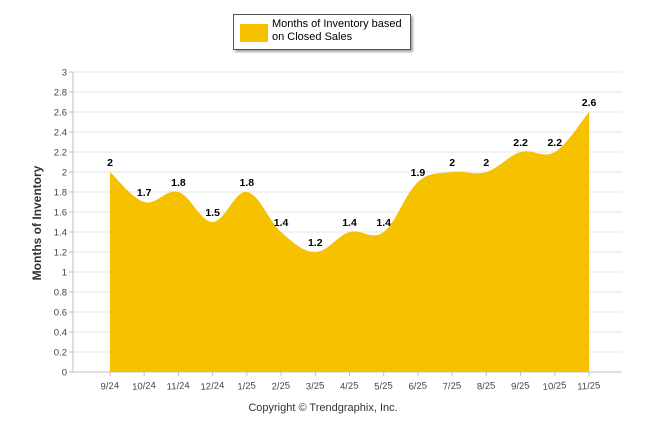 The height and width of the screenshot is (434, 646). What do you see at coordinates (589, 386) in the screenshot?
I see `x-tick-label: 11/25` at bounding box center [589, 386].